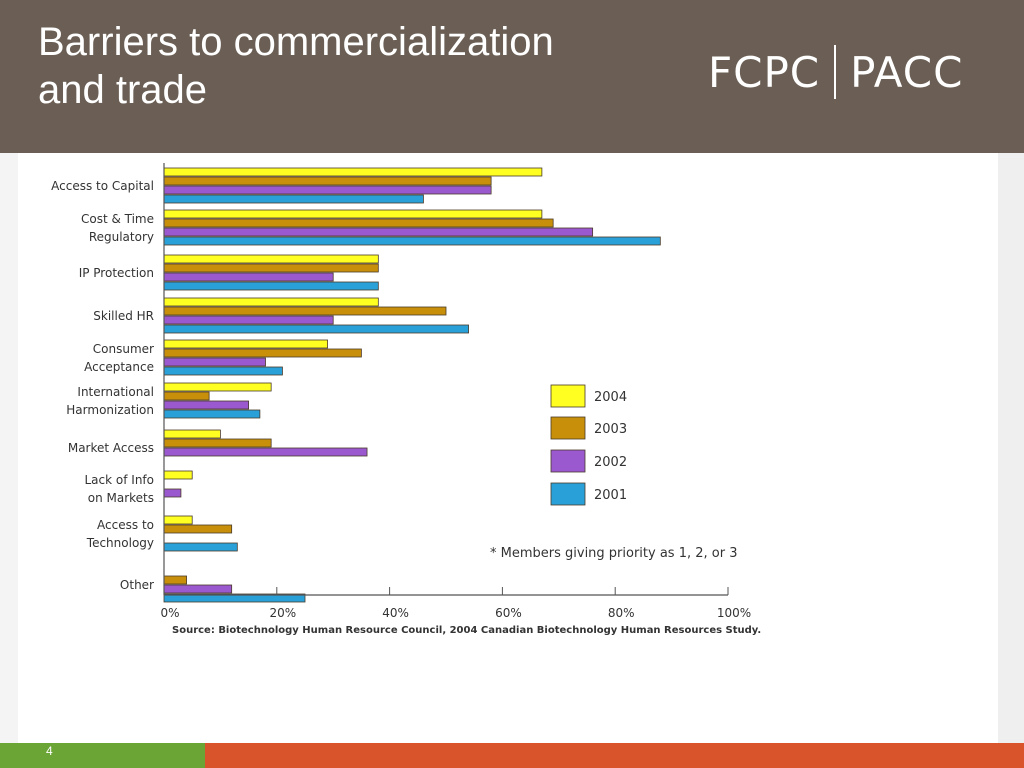  Describe the element at coordinates (123, 316) in the screenshot. I see `category-label: Skilled HR` at that location.